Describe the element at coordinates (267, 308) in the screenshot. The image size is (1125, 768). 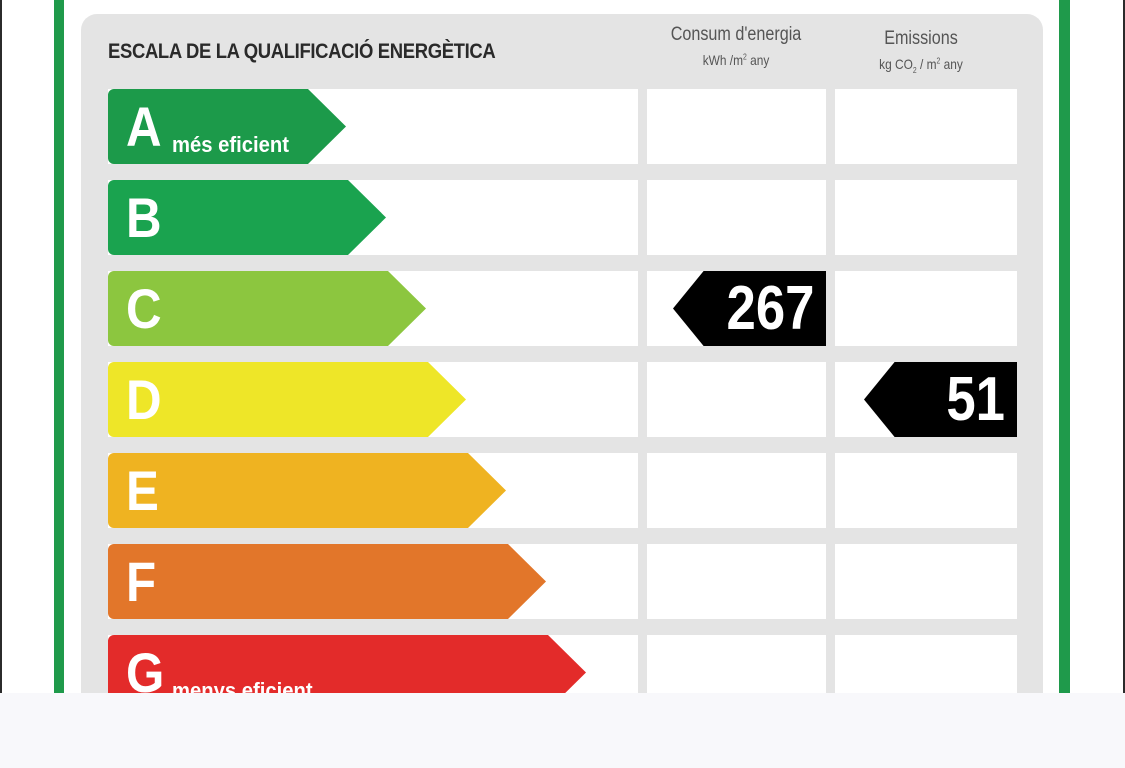
I see `rating-arrow-c: C` at that location.